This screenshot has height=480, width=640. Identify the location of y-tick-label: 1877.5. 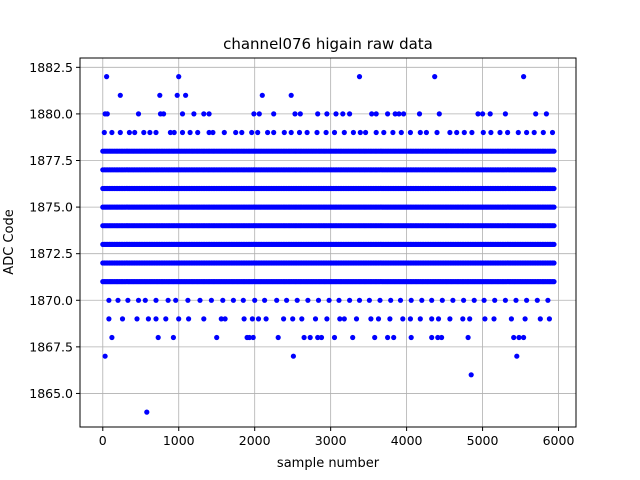
(51, 160).